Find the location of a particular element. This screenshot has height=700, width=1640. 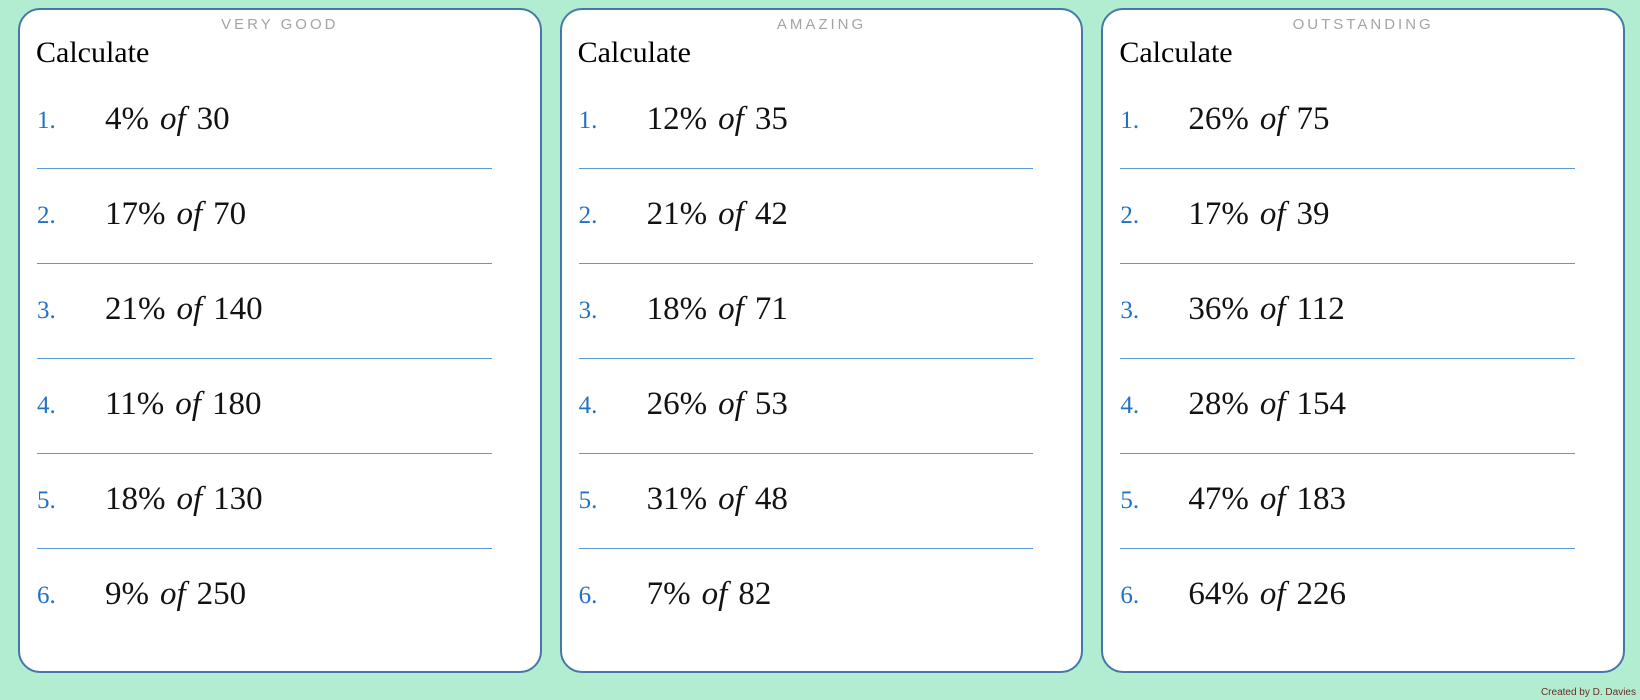

problem-base: 39 is located at coordinates (1313, 213).